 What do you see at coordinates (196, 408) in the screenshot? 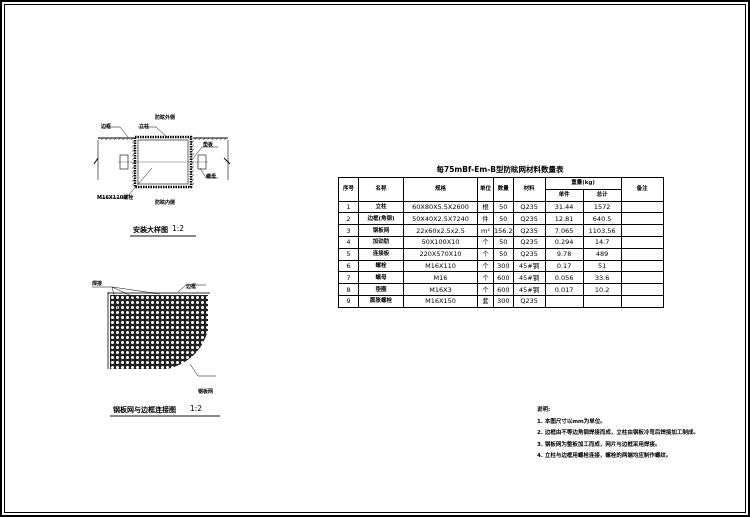
I see `detail2-scale: 1:2` at bounding box center [196, 408].